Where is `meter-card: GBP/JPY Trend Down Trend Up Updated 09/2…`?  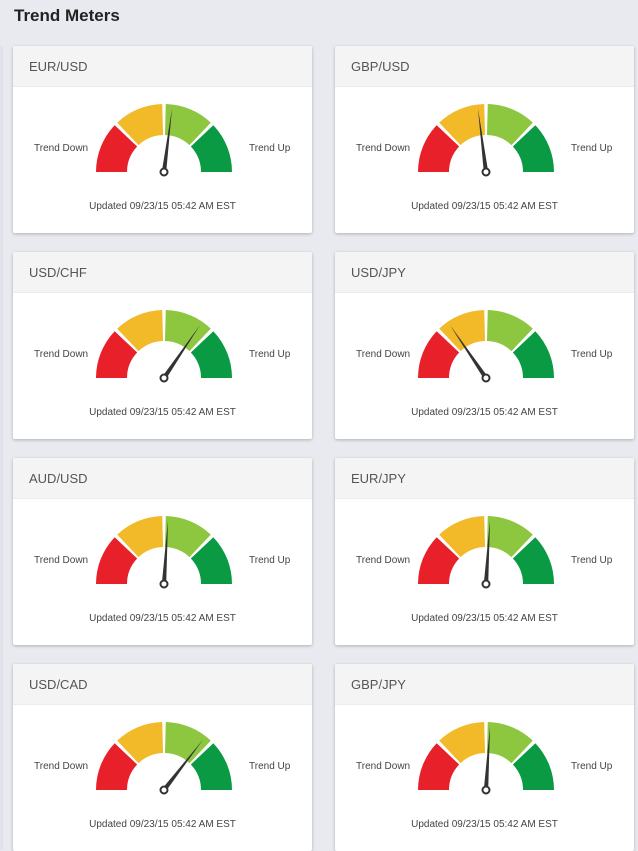 meter-card: GBP/JPY Trend Down Trend Up Updated 09/2… is located at coordinates (484, 757).